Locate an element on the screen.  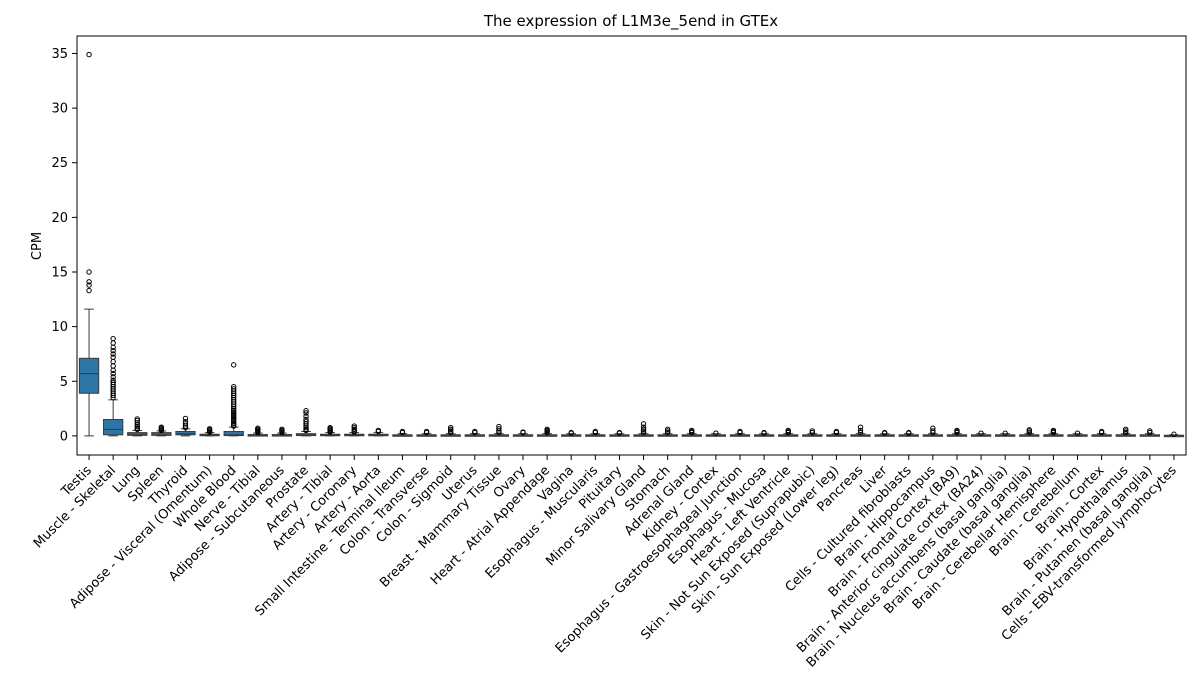
y-tick-label: 0 is located at coordinates (64, 436).